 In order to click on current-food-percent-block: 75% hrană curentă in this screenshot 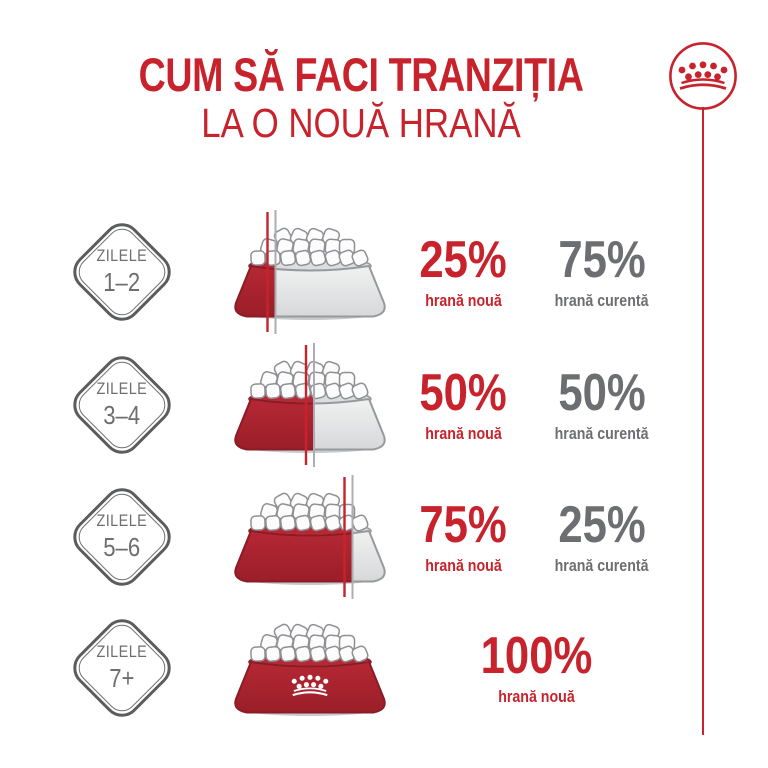, I will do `click(602, 272)`.